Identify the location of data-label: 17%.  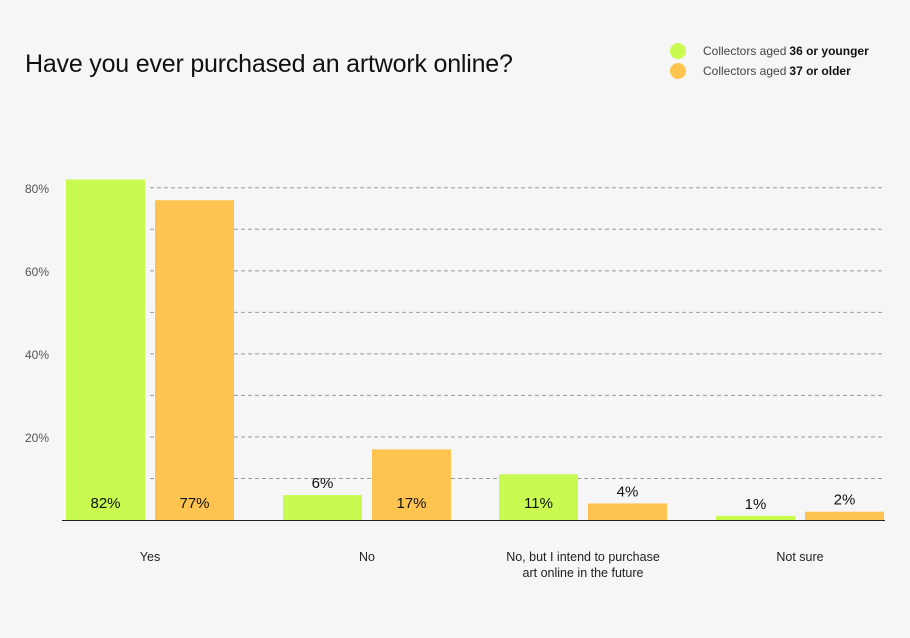
(411, 503).